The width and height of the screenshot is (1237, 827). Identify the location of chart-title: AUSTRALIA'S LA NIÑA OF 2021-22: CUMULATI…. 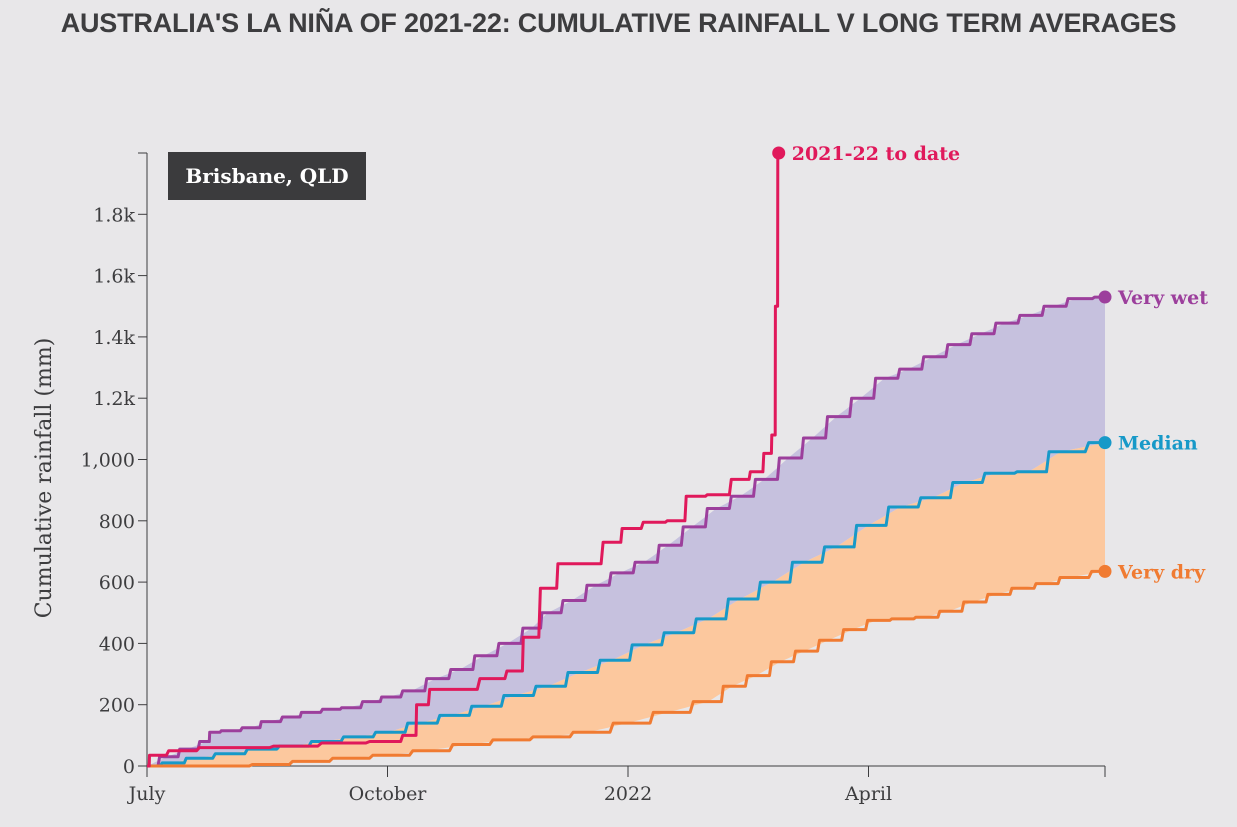
(618, 23).